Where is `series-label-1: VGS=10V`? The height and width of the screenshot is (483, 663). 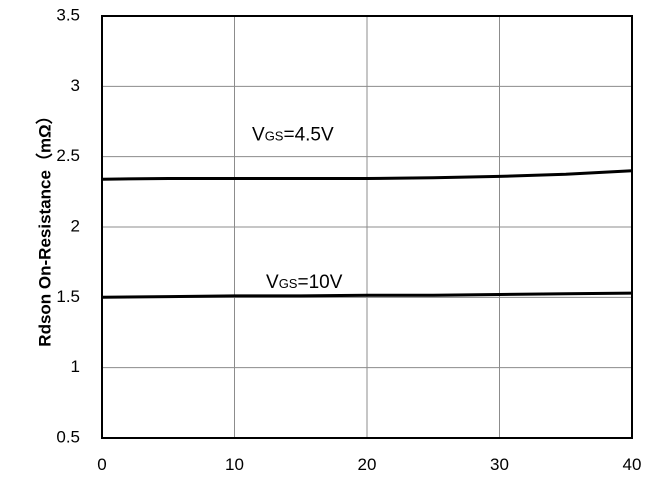 series-label-1: VGS=10V is located at coordinates (304, 282).